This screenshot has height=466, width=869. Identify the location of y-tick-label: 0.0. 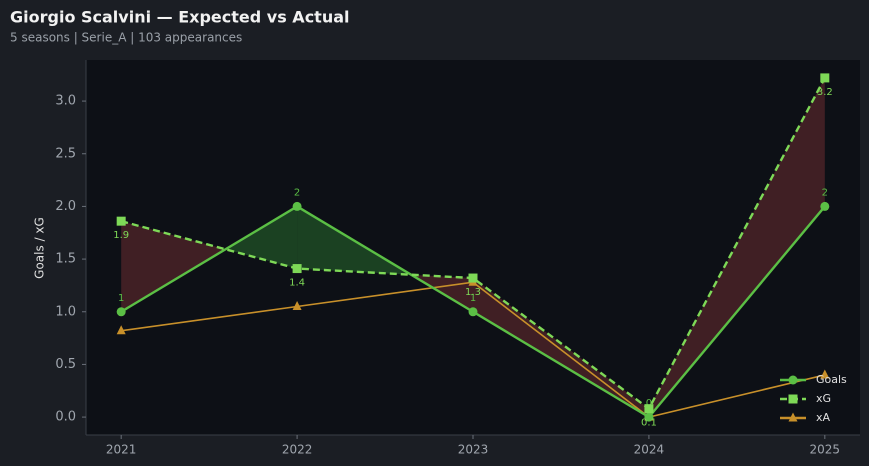
(65, 417).